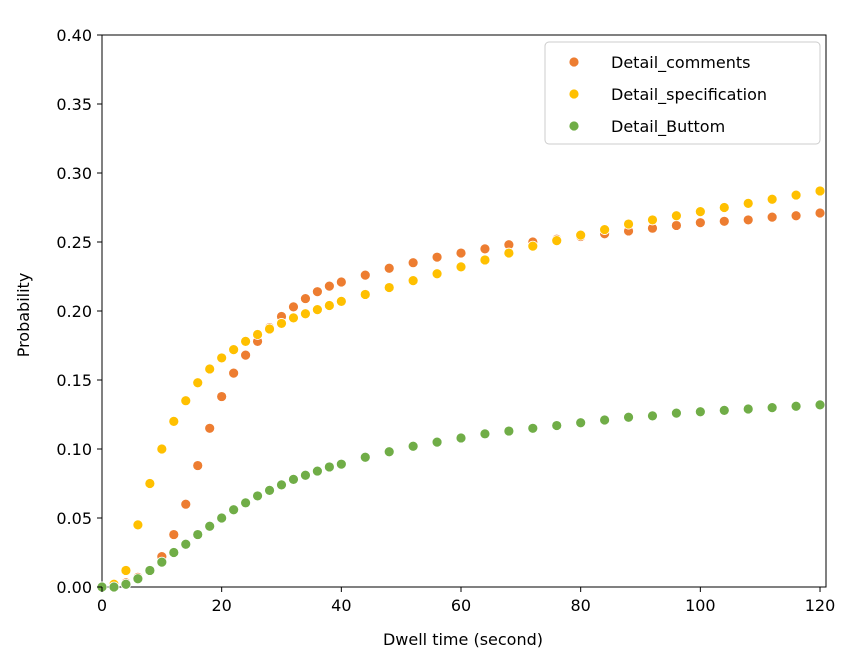  Describe the element at coordinates (74, 35) in the screenshot. I see `y-tick-label: 0.40` at that location.